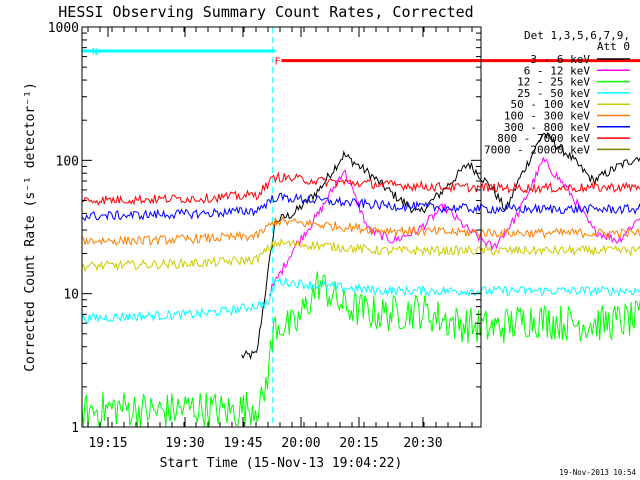 This screenshot has width=640, height=480. I want to click on legend-label-1: 6 - 12 keV, so click(557, 70).